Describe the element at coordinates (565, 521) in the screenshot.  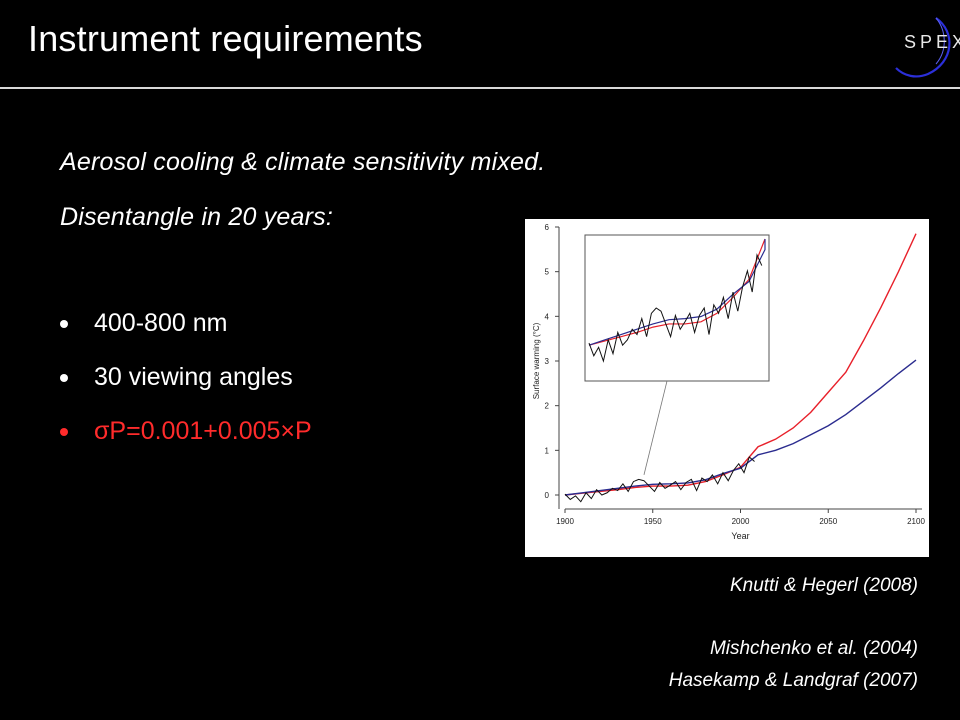
I see `x-tick-label: 1900` at that location.